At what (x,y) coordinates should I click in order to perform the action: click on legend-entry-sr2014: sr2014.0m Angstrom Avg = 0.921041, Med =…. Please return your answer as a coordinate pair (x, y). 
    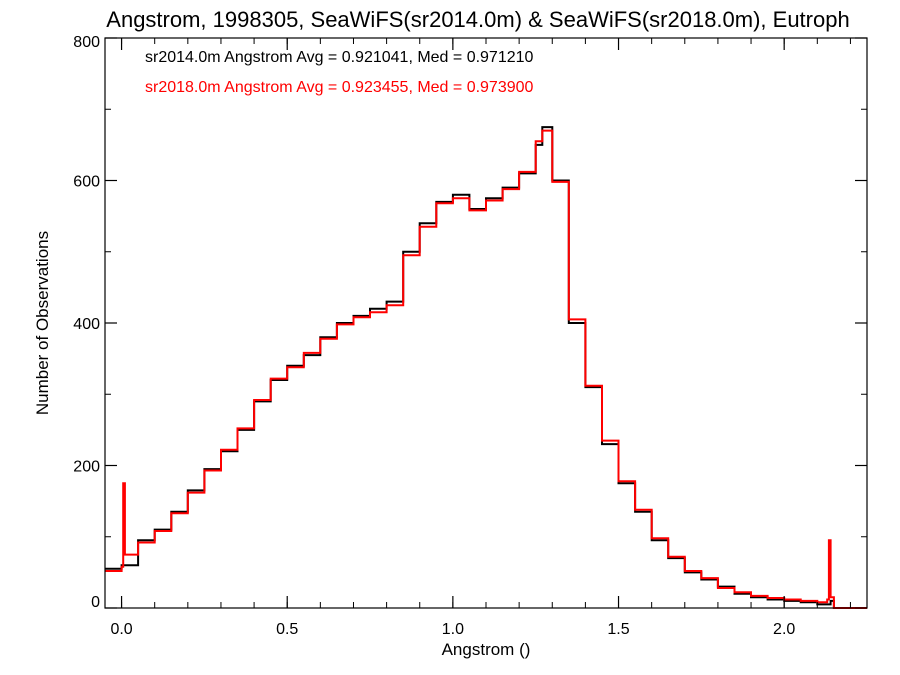
    Looking at the image, I should click on (339, 57).